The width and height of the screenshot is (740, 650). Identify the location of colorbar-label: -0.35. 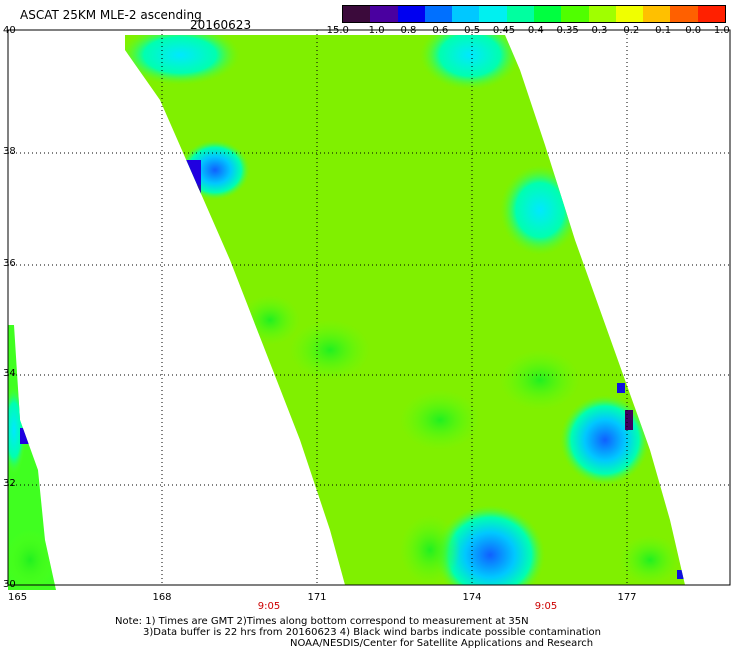
(565, 30).